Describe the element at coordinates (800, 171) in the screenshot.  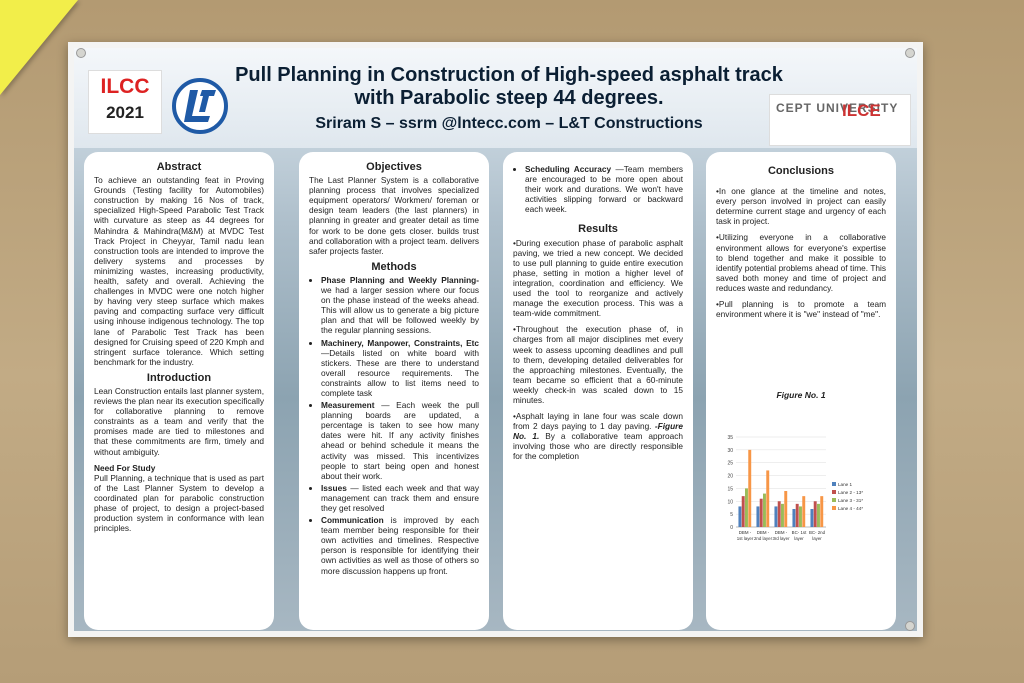
I see `conclusions-heading: Conclusions` at that location.